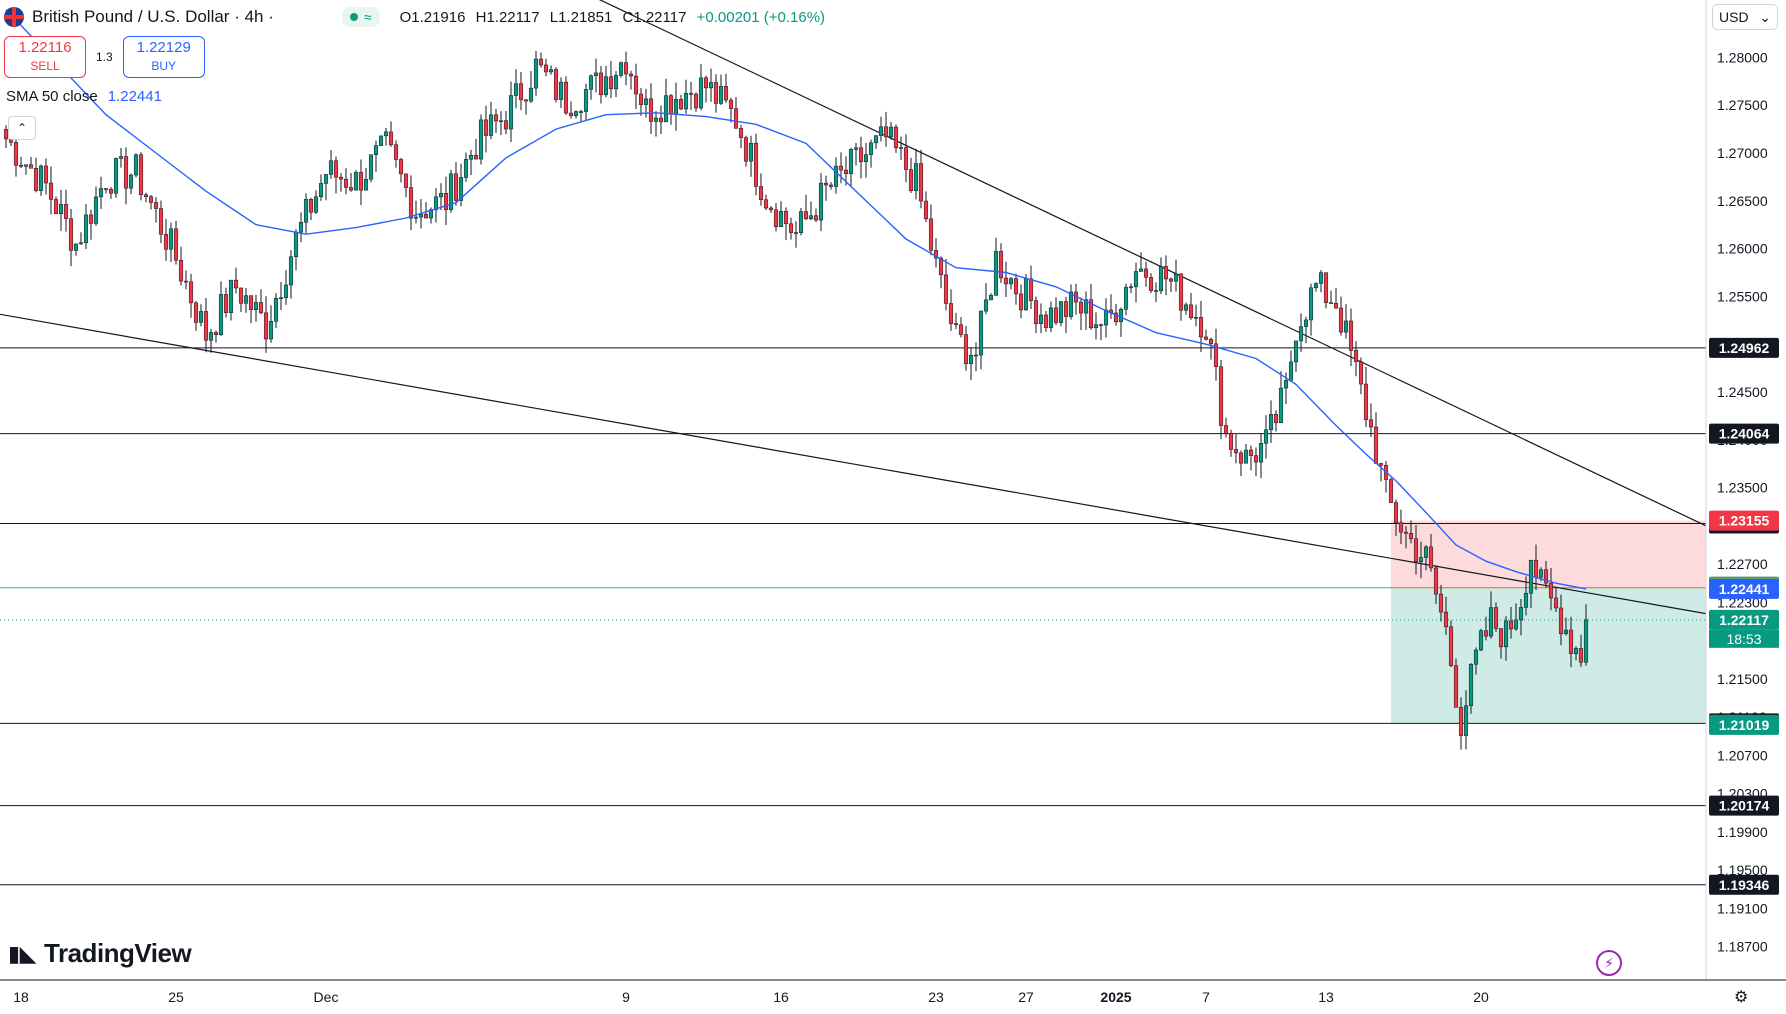 The height and width of the screenshot is (1014, 1786). What do you see at coordinates (1745, 17) in the screenshot?
I see `currency-select: USD ⌄` at bounding box center [1745, 17].